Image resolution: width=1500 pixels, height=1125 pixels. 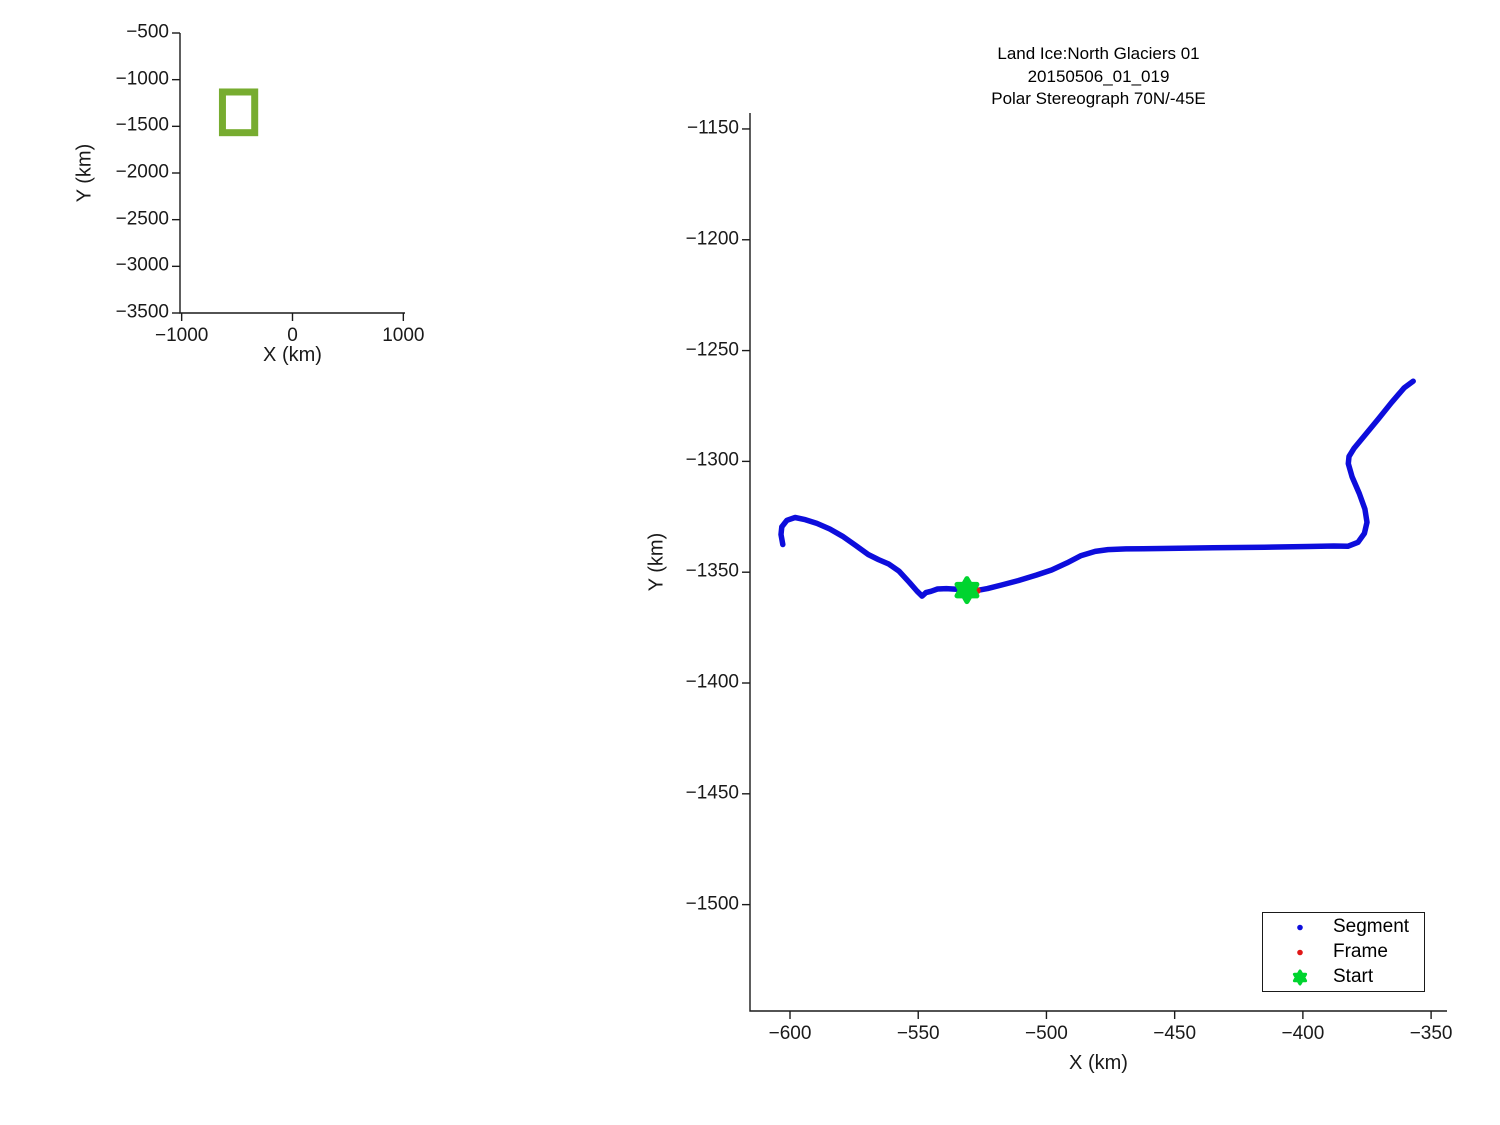 I want to click on overview-ytick-label: −2000, so click(x=142, y=172).